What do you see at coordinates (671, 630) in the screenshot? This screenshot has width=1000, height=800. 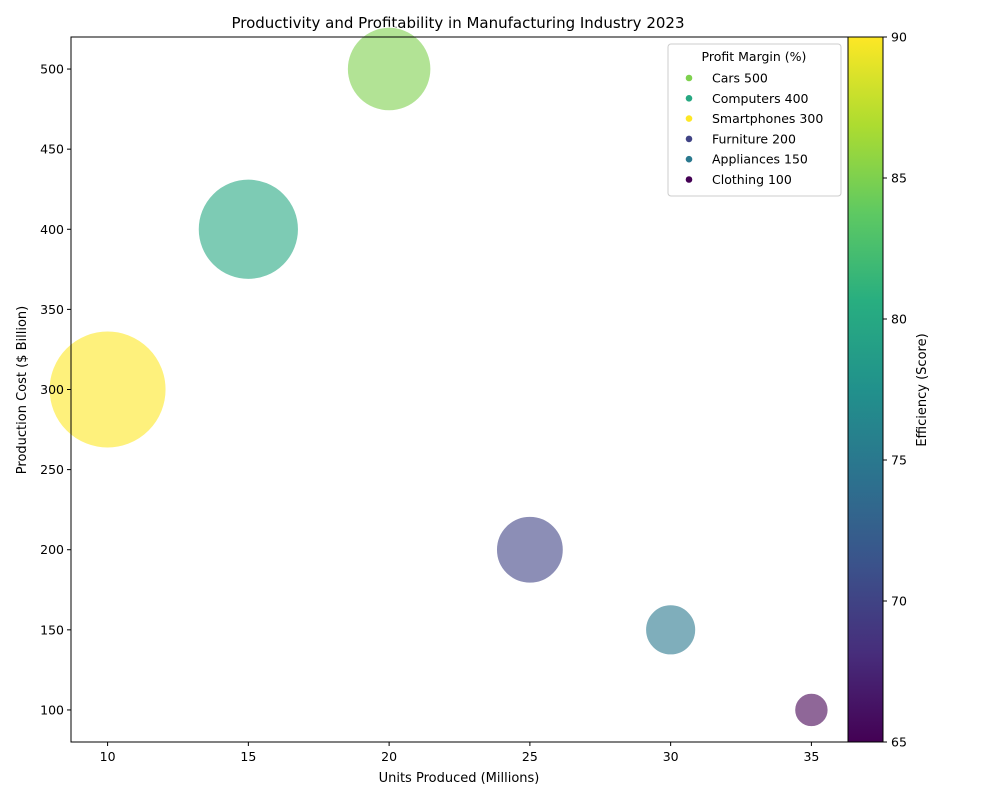 I see `bubble-appliances` at bounding box center [671, 630].